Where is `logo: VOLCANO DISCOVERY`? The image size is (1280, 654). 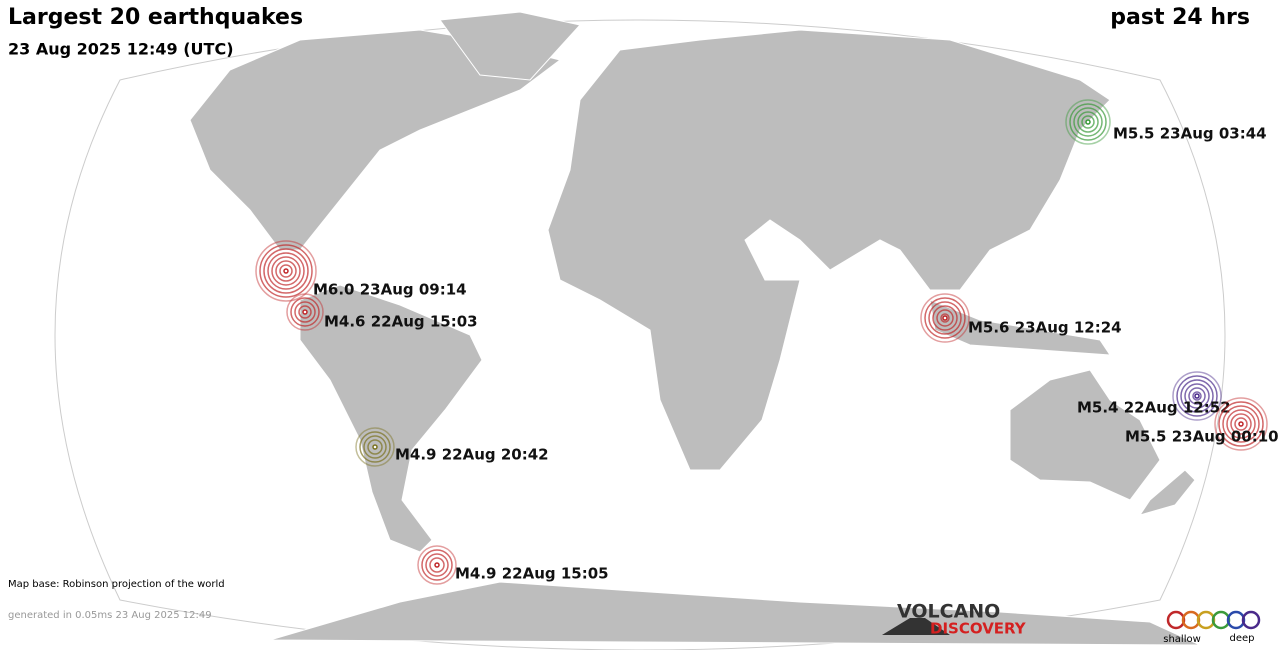 logo: VOLCANO DISCOVERY is located at coordinates (954, 619).